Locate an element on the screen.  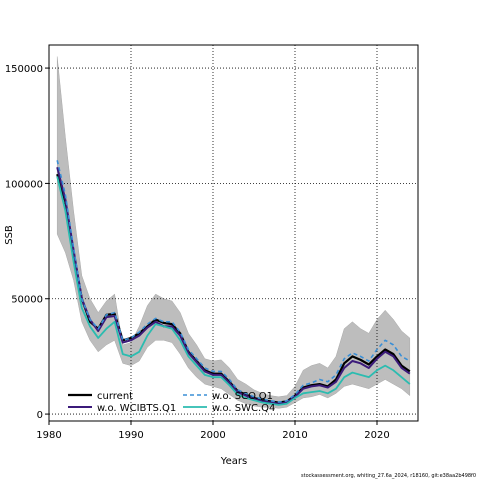
x-tick-label: 2010 is located at coordinates (294, 435).